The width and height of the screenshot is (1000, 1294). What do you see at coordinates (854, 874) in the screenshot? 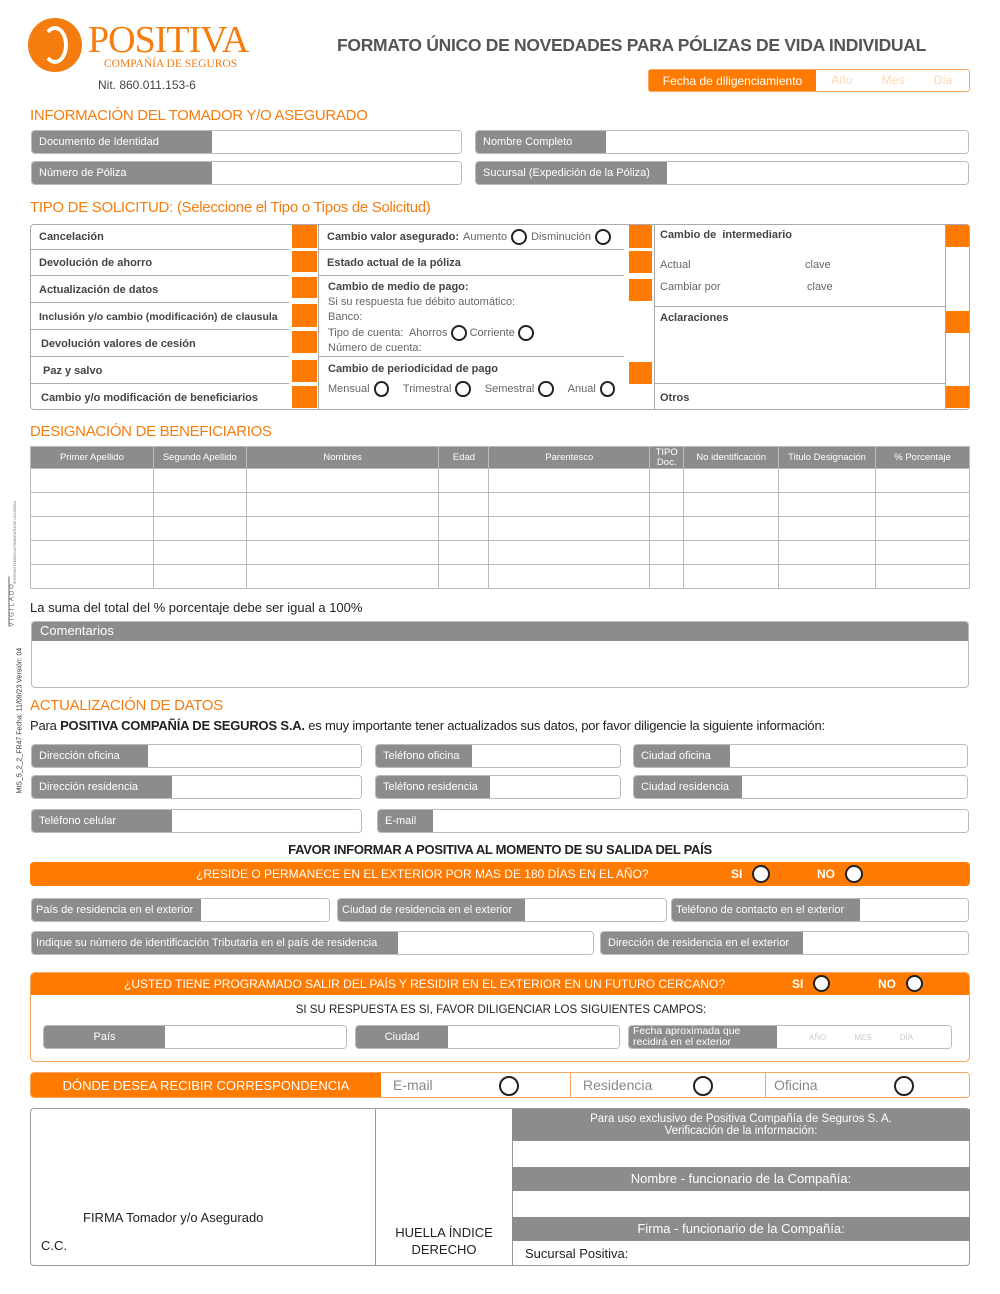
I see `radio-reside-no` at bounding box center [854, 874].